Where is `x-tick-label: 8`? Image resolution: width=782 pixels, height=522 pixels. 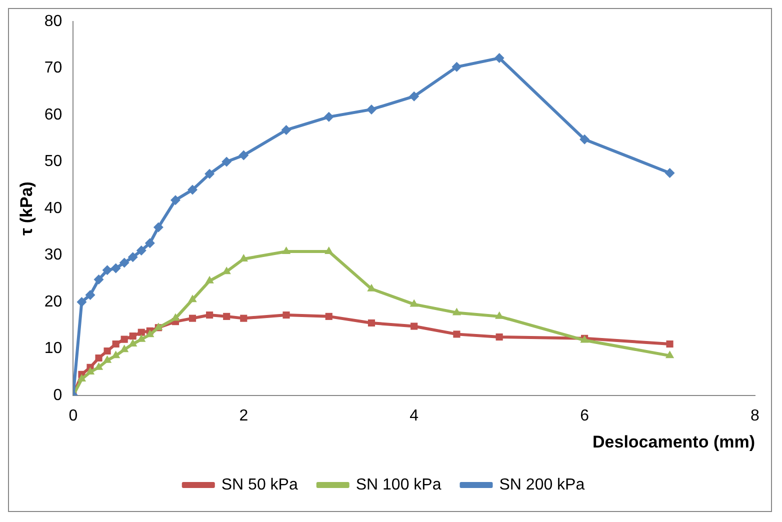
x-tick-label: 8 is located at coordinates (755, 415).